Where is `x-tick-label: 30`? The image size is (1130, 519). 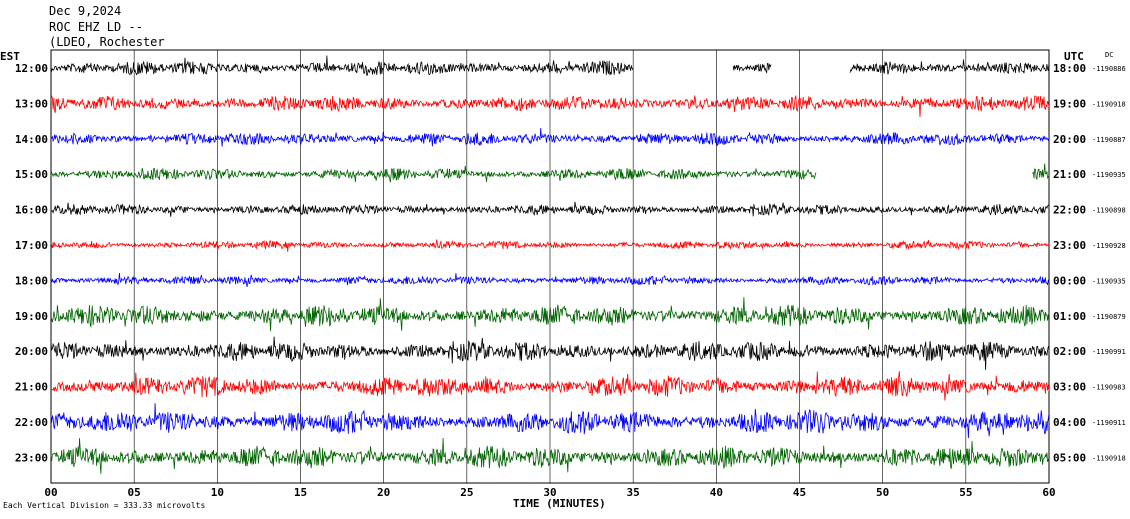 x-tick-label: 30 is located at coordinates (549, 492).